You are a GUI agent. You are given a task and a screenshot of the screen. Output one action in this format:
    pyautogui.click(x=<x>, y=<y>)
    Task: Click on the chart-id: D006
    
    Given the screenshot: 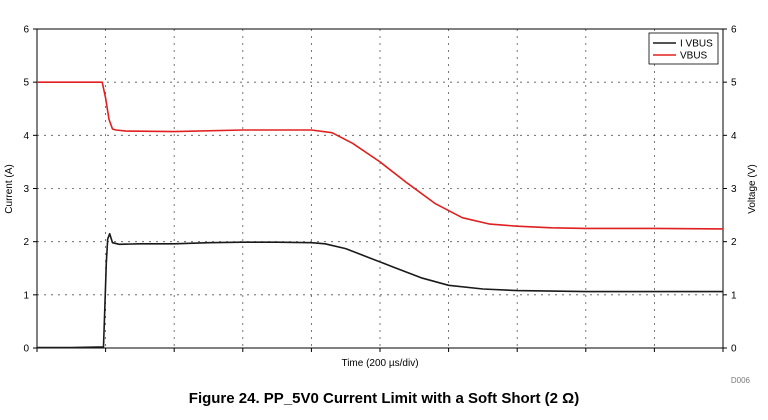 What is the action you would take?
    pyautogui.click(x=741, y=380)
    